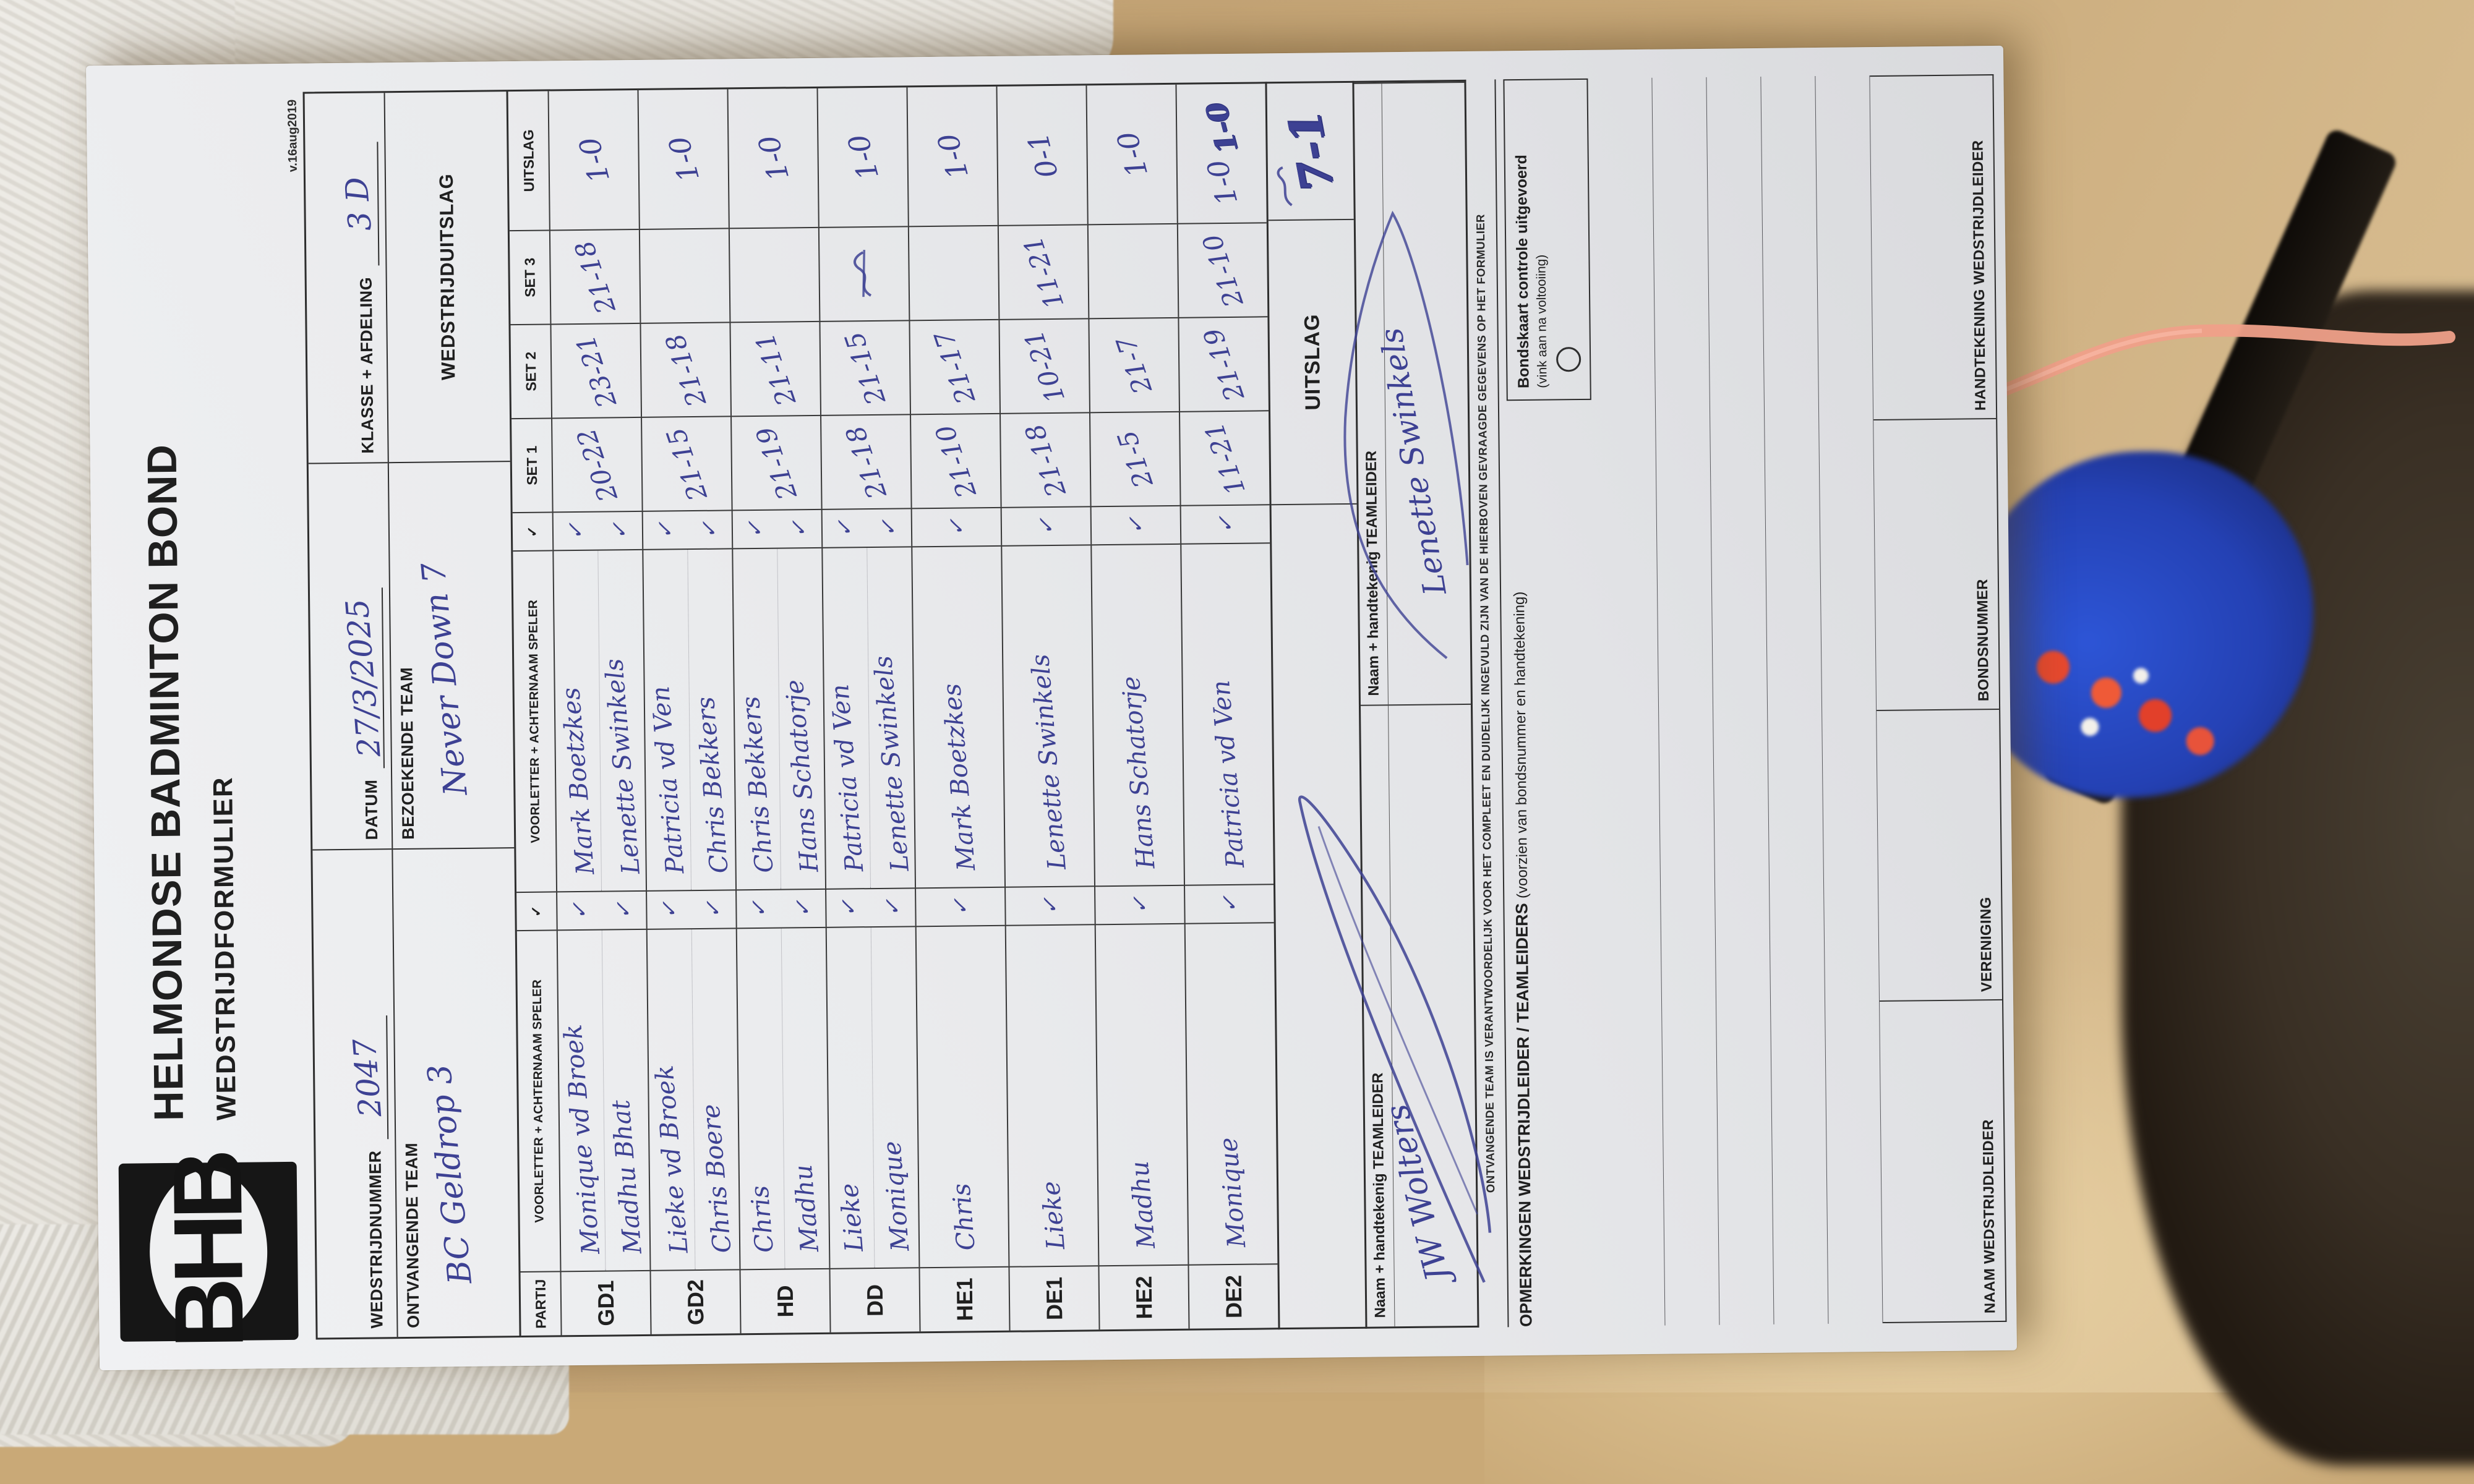 The height and width of the screenshot is (1484, 2474). What do you see at coordinates (165, 782) in the screenshot?
I see `form-title: HELMONDSE BADMINTON BOND` at bounding box center [165, 782].